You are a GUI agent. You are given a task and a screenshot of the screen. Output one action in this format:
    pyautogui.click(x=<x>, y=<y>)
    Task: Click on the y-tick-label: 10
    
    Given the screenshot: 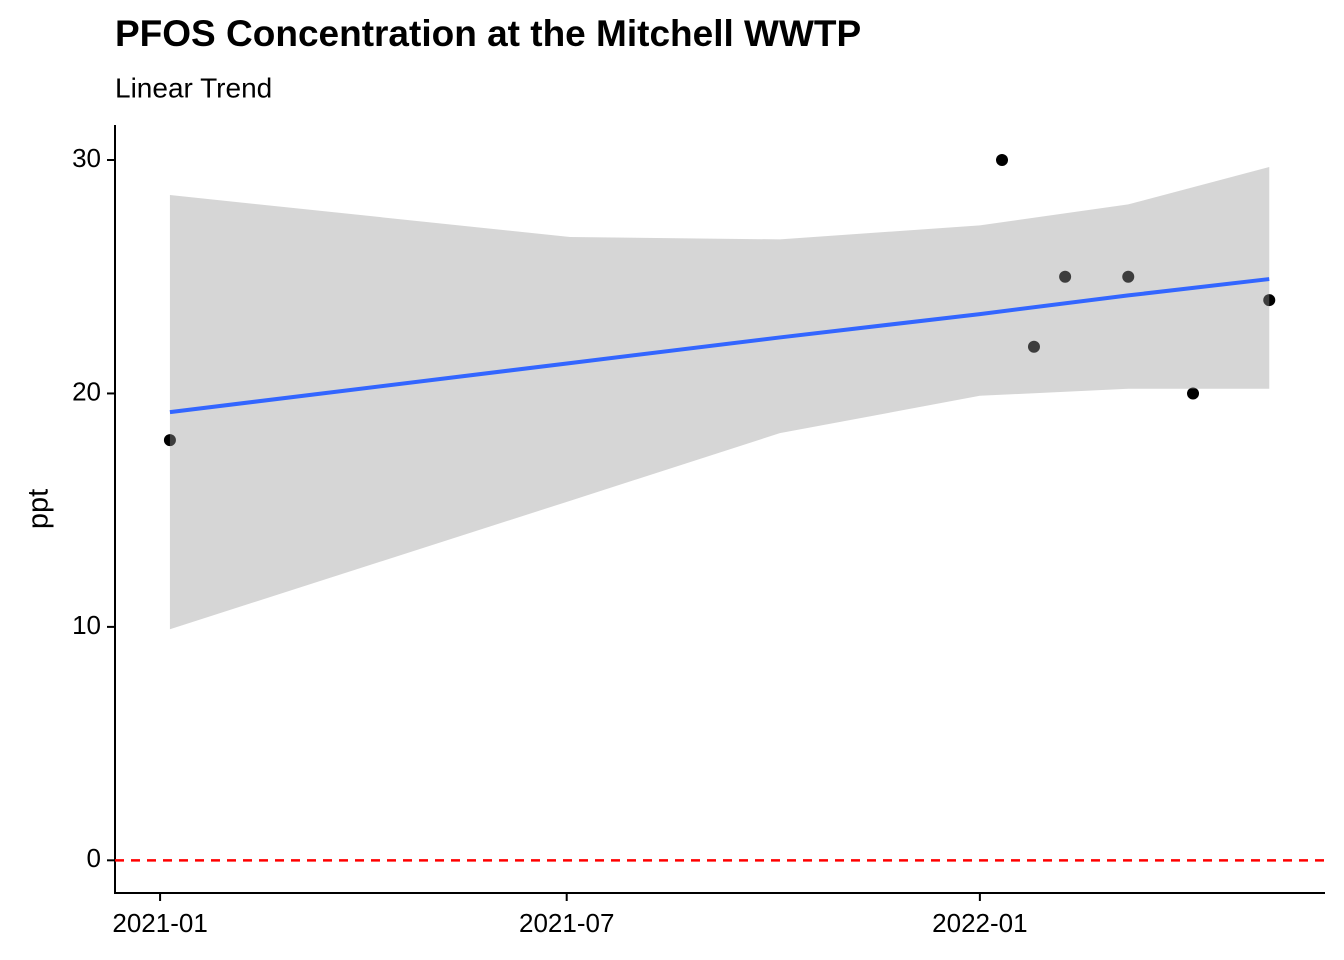 What is the action you would take?
    pyautogui.click(x=86, y=625)
    